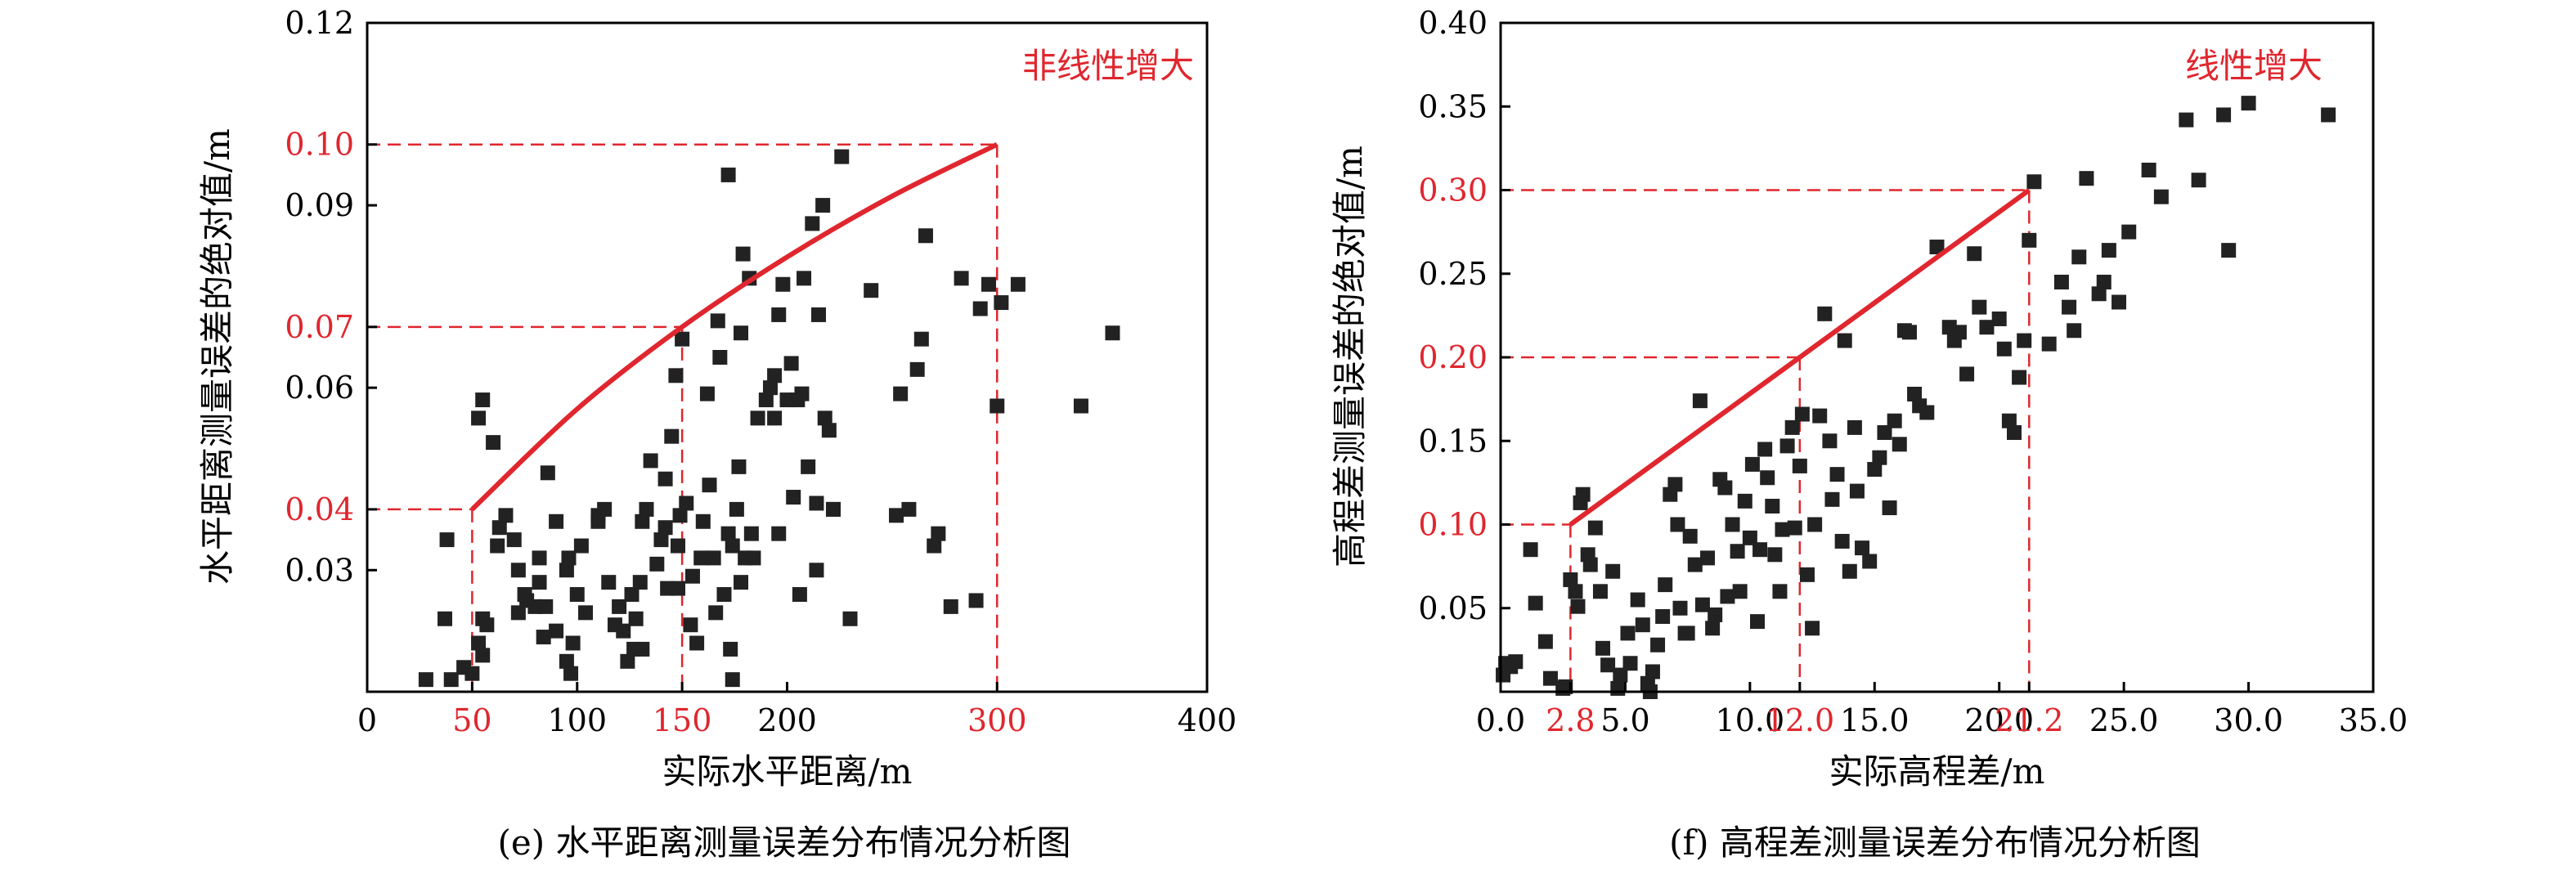  I want to click on x-tick-label: 0.0, so click(1500, 720).